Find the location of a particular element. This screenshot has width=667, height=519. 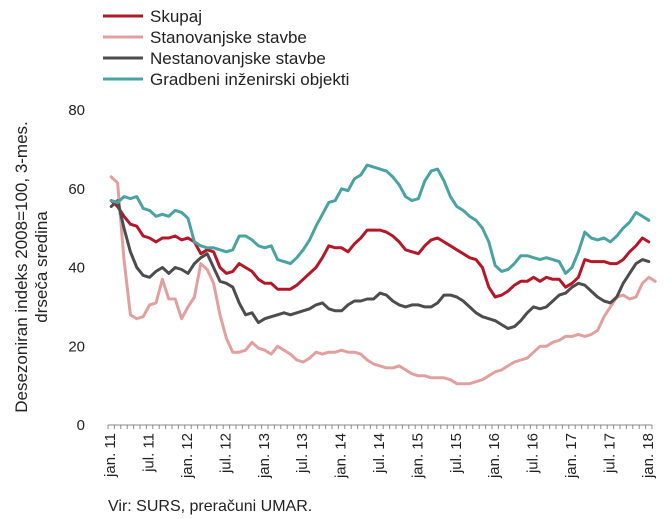

x-tick-label: jan. 16 is located at coordinates (494, 456).